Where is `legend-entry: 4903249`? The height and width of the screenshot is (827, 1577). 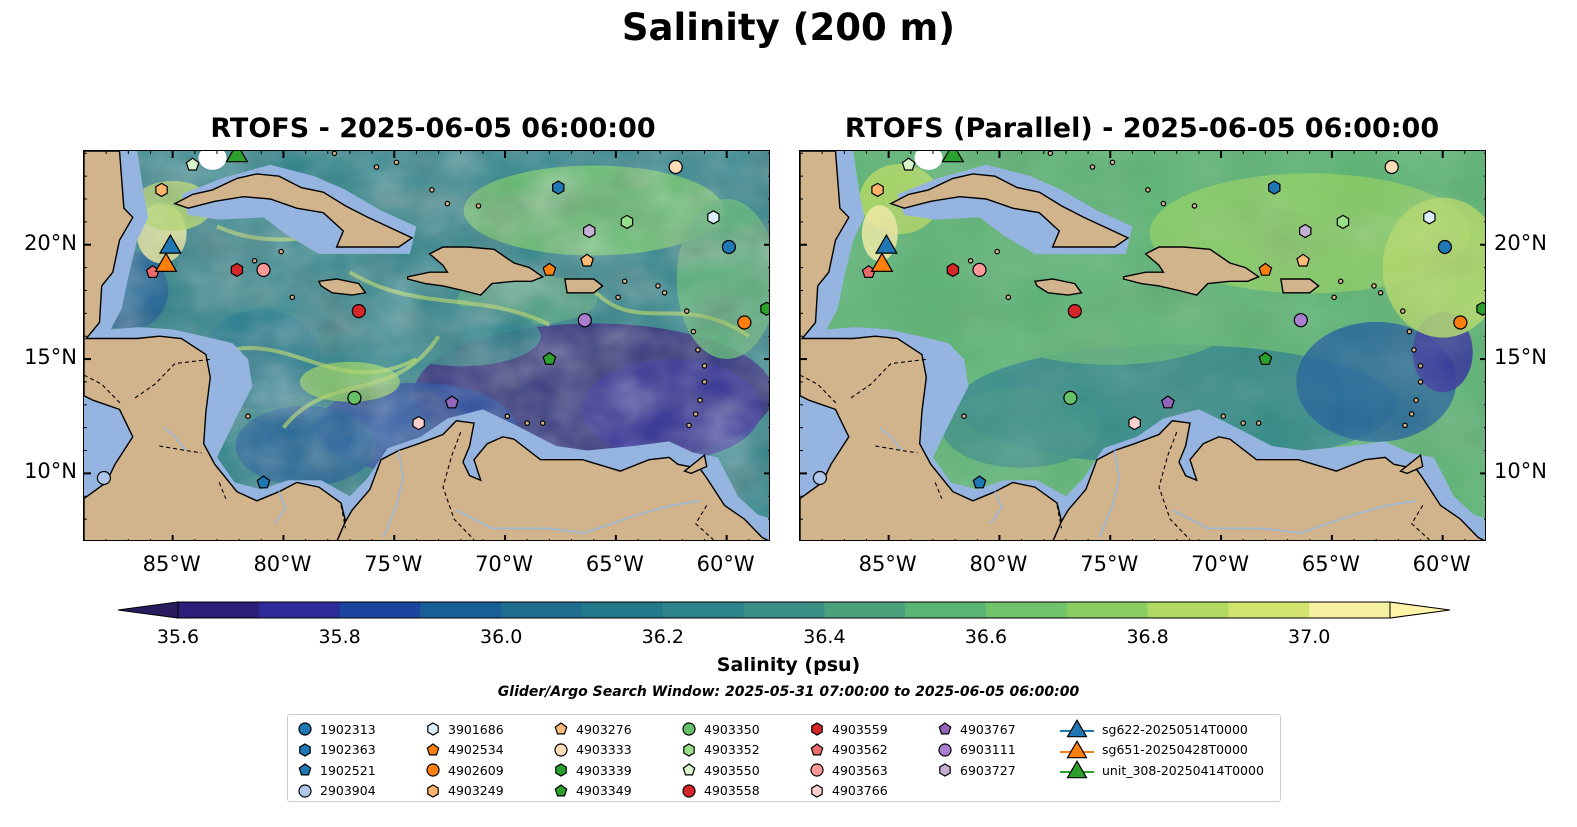 legend-entry: 4903249 is located at coordinates (465, 791).